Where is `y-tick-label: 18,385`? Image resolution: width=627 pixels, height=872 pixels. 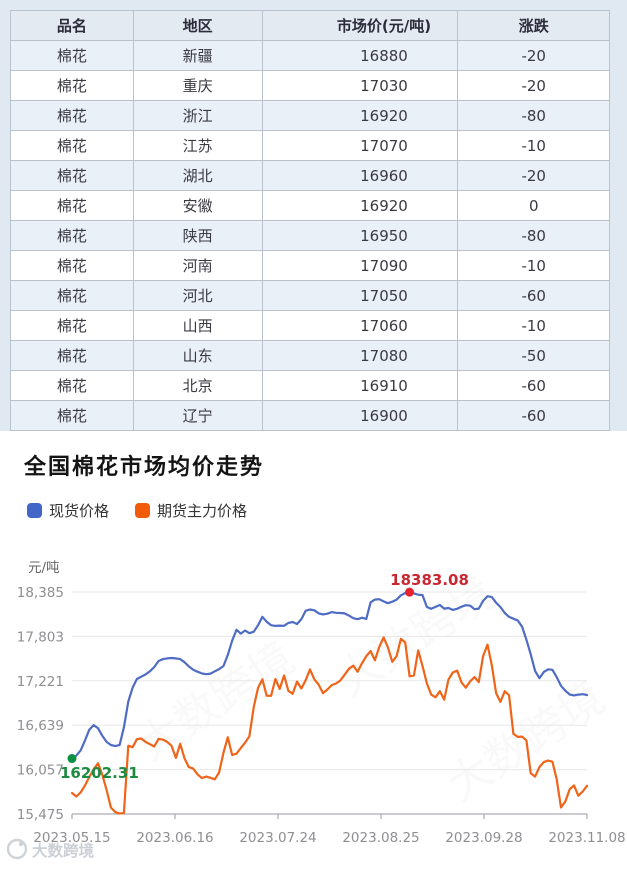
y-tick-label: 18,385 is located at coordinates (40, 593).